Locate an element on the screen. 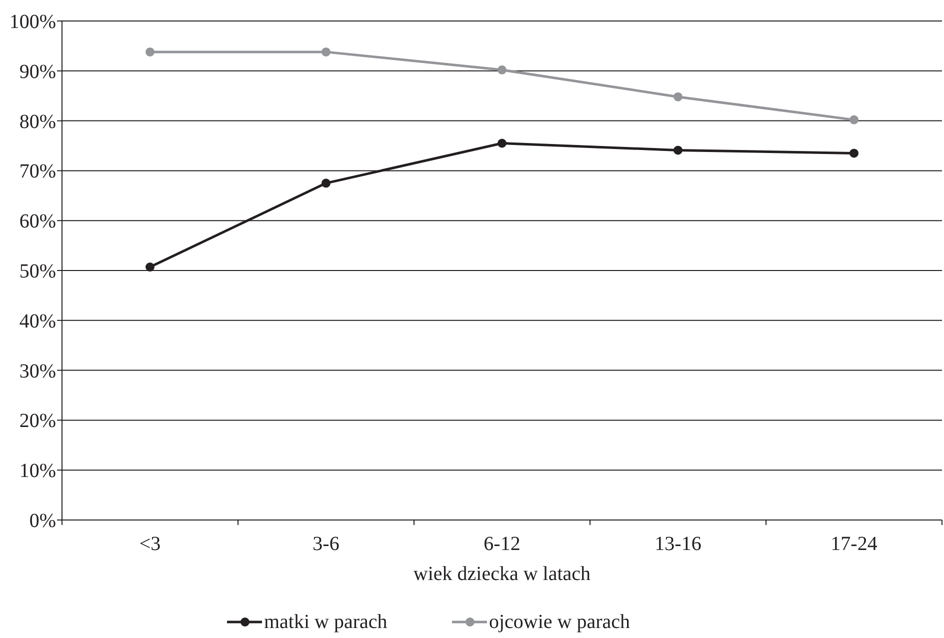  y-tick-label: 80% is located at coordinates (37, 121).